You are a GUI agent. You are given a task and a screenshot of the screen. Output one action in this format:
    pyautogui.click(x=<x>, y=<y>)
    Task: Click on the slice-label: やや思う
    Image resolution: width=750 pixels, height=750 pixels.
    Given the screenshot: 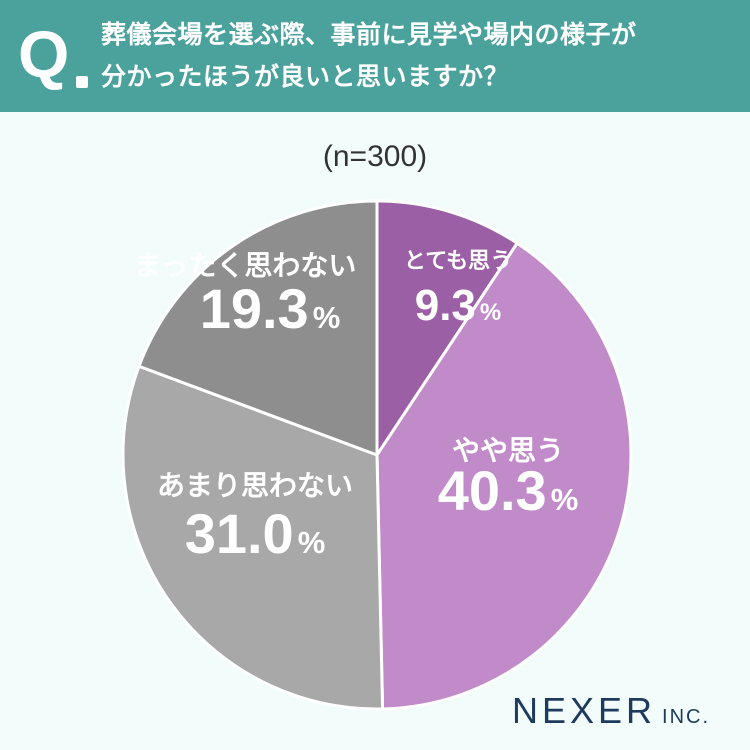 What is the action you would take?
    pyautogui.click(x=508, y=450)
    